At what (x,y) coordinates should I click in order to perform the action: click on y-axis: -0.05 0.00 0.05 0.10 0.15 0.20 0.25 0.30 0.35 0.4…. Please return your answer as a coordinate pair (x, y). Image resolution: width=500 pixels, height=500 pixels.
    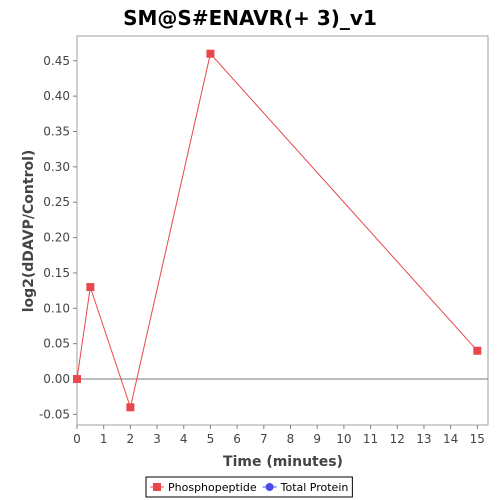
    Looking at the image, I should click on (58, 237).